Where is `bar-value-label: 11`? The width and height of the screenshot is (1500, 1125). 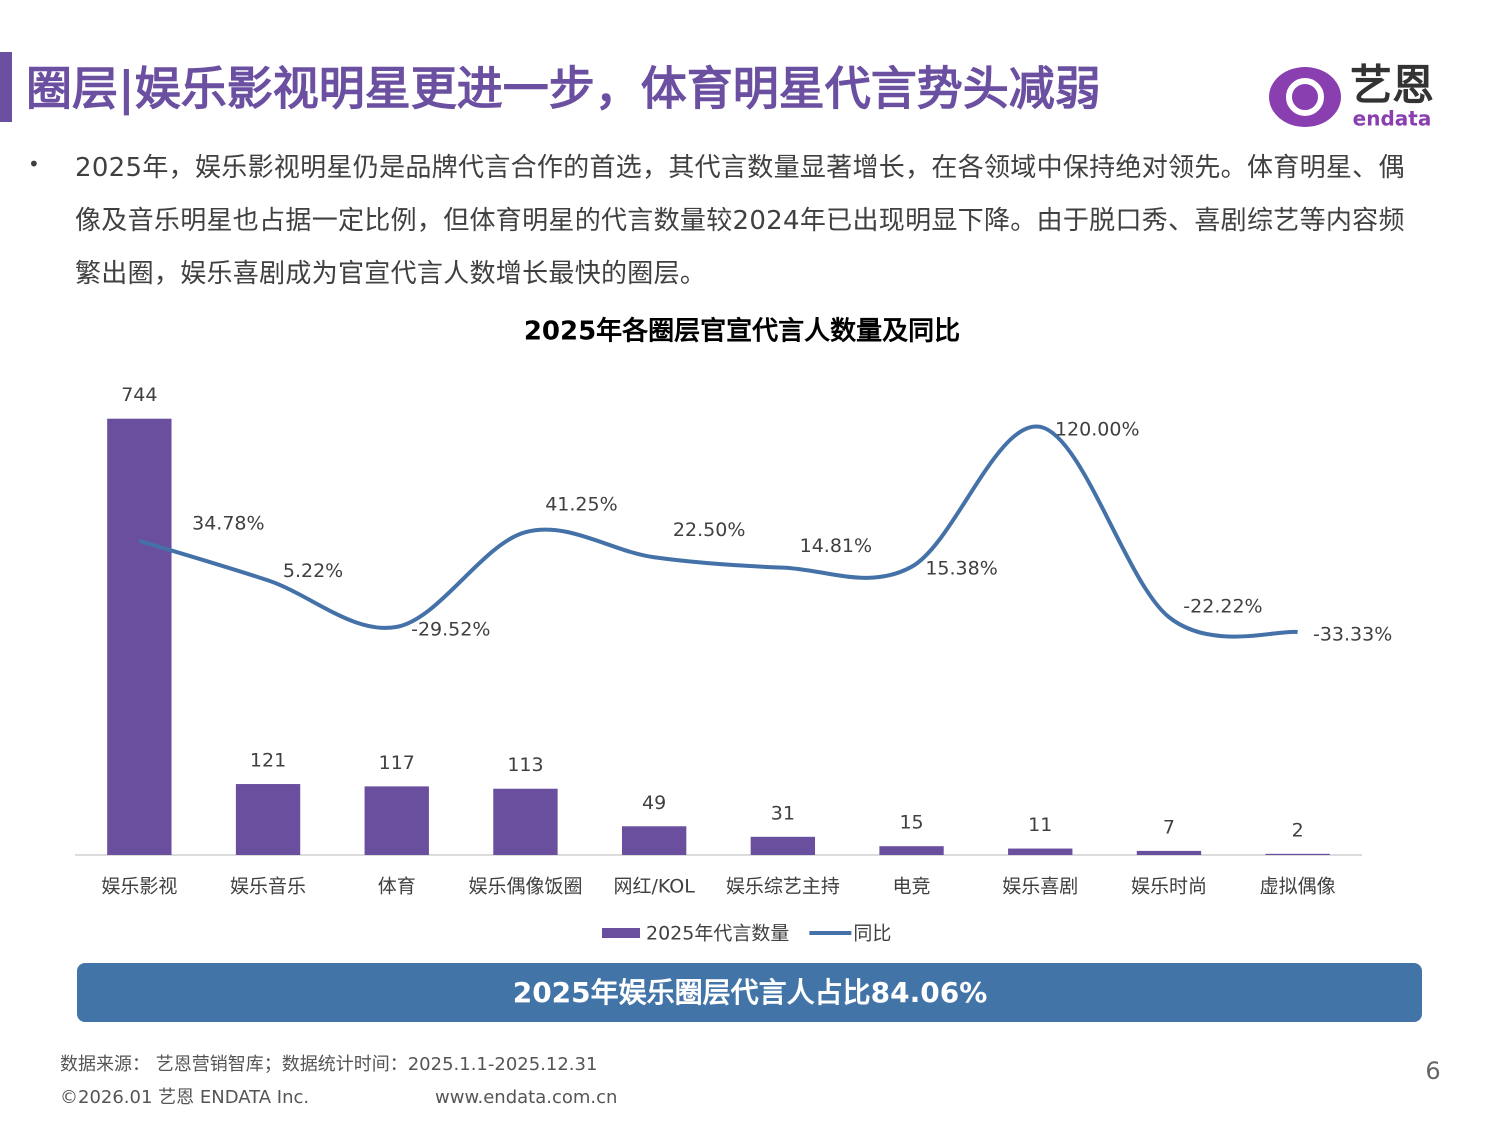
bar-value-label: 11 is located at coordinates (1040, 825).